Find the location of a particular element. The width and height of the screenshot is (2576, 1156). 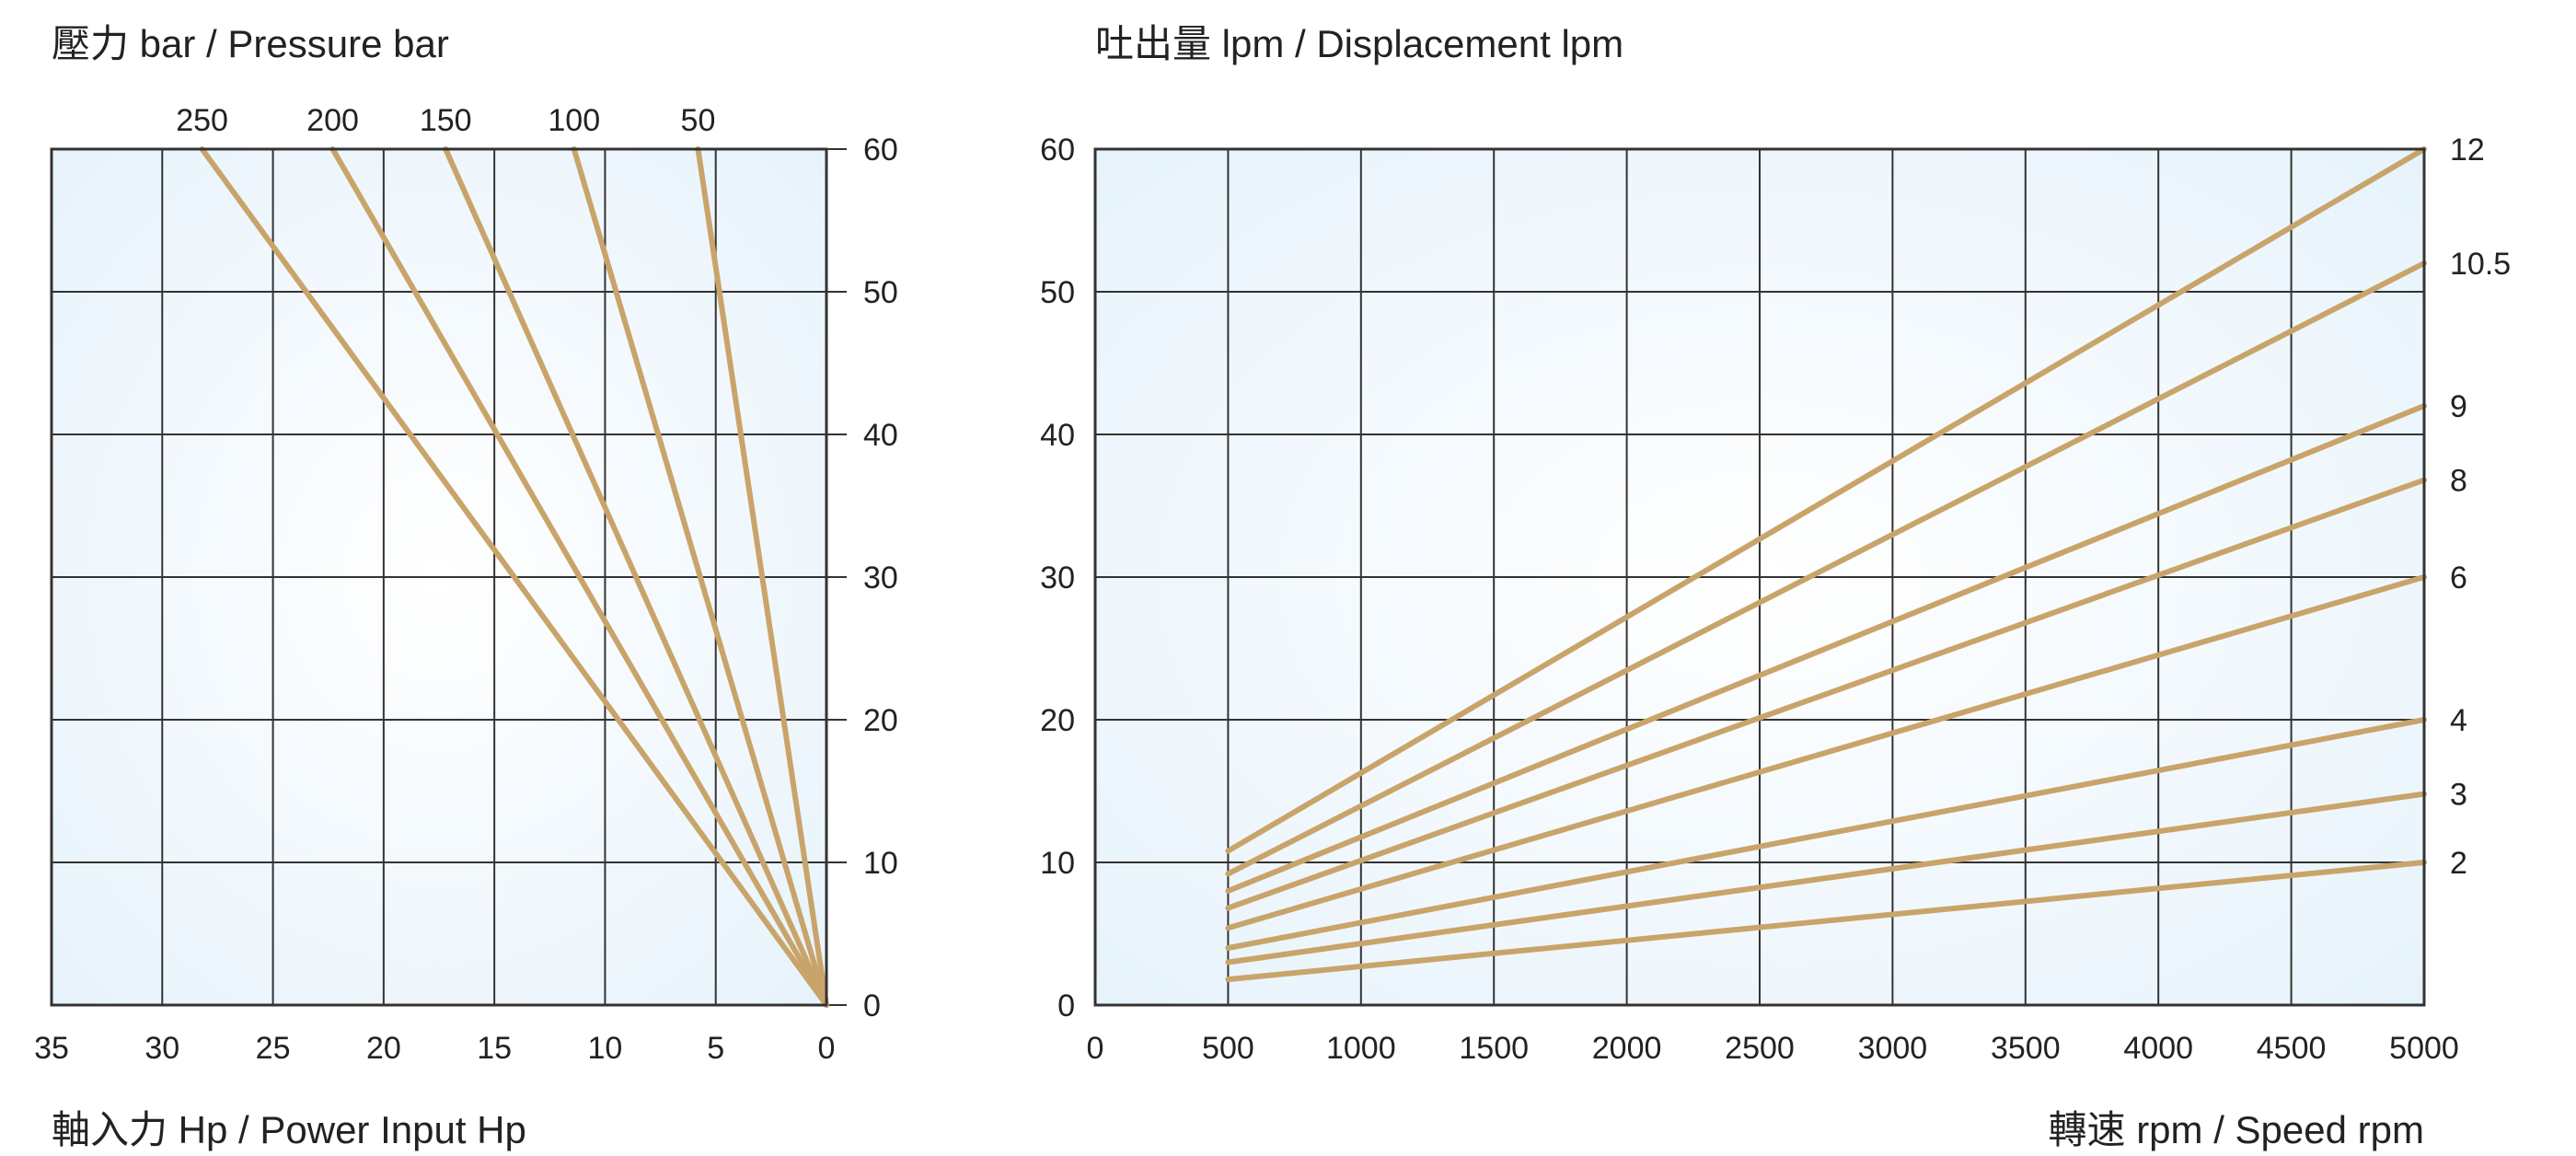

displacement-series-label-4: 4 is located at coordinates (2458, 720).